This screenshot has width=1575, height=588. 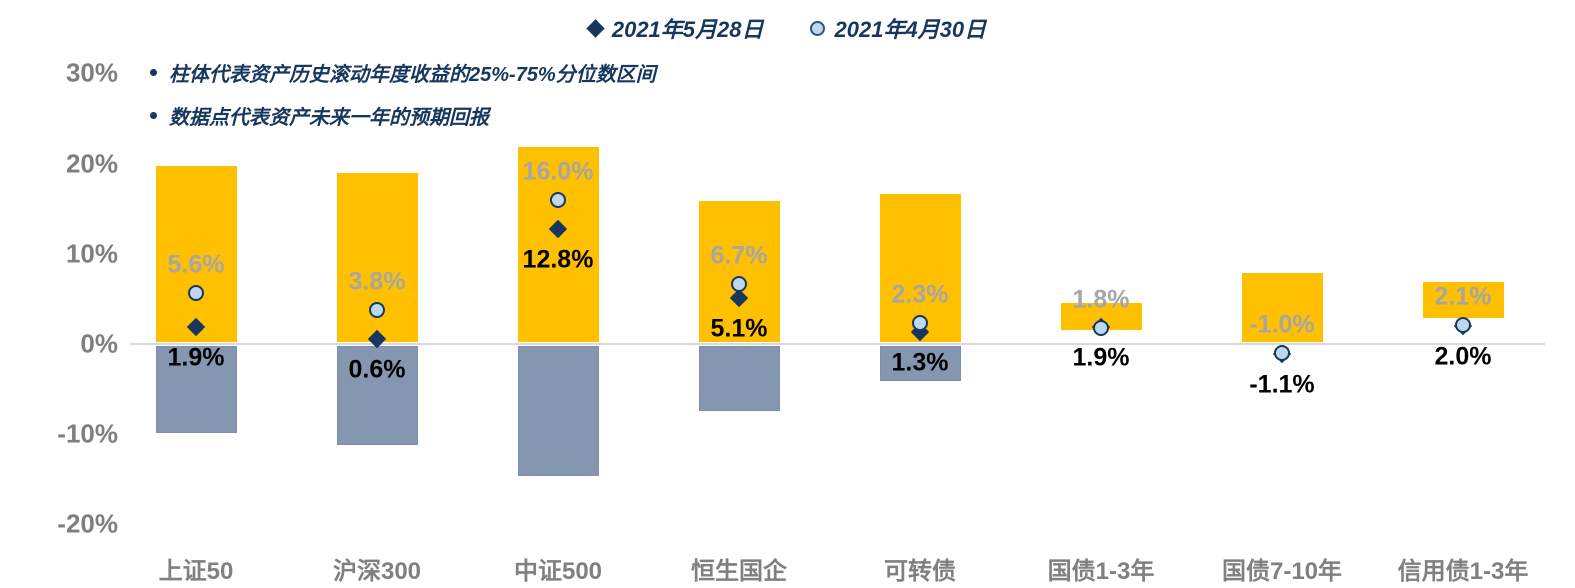 I want to click on legend-item-may28: 2021年5月28日, so click(x=675, y=28).